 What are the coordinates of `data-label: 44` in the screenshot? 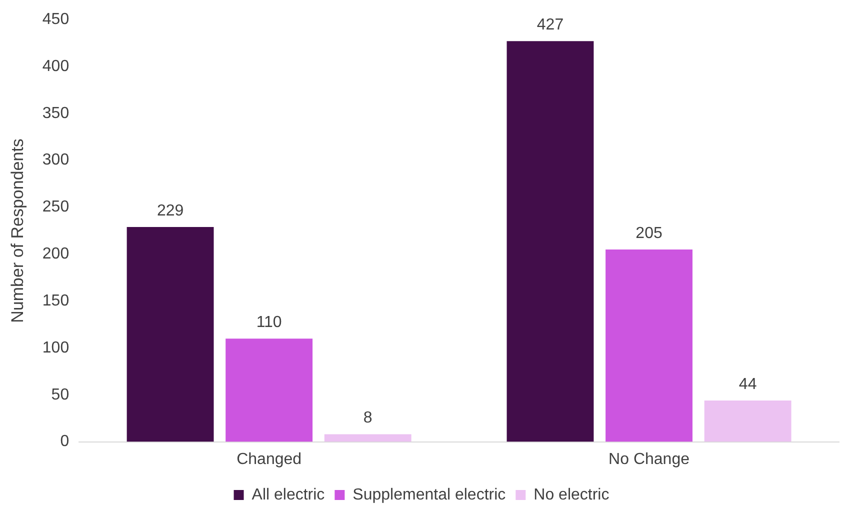 It's located at (747, 384).